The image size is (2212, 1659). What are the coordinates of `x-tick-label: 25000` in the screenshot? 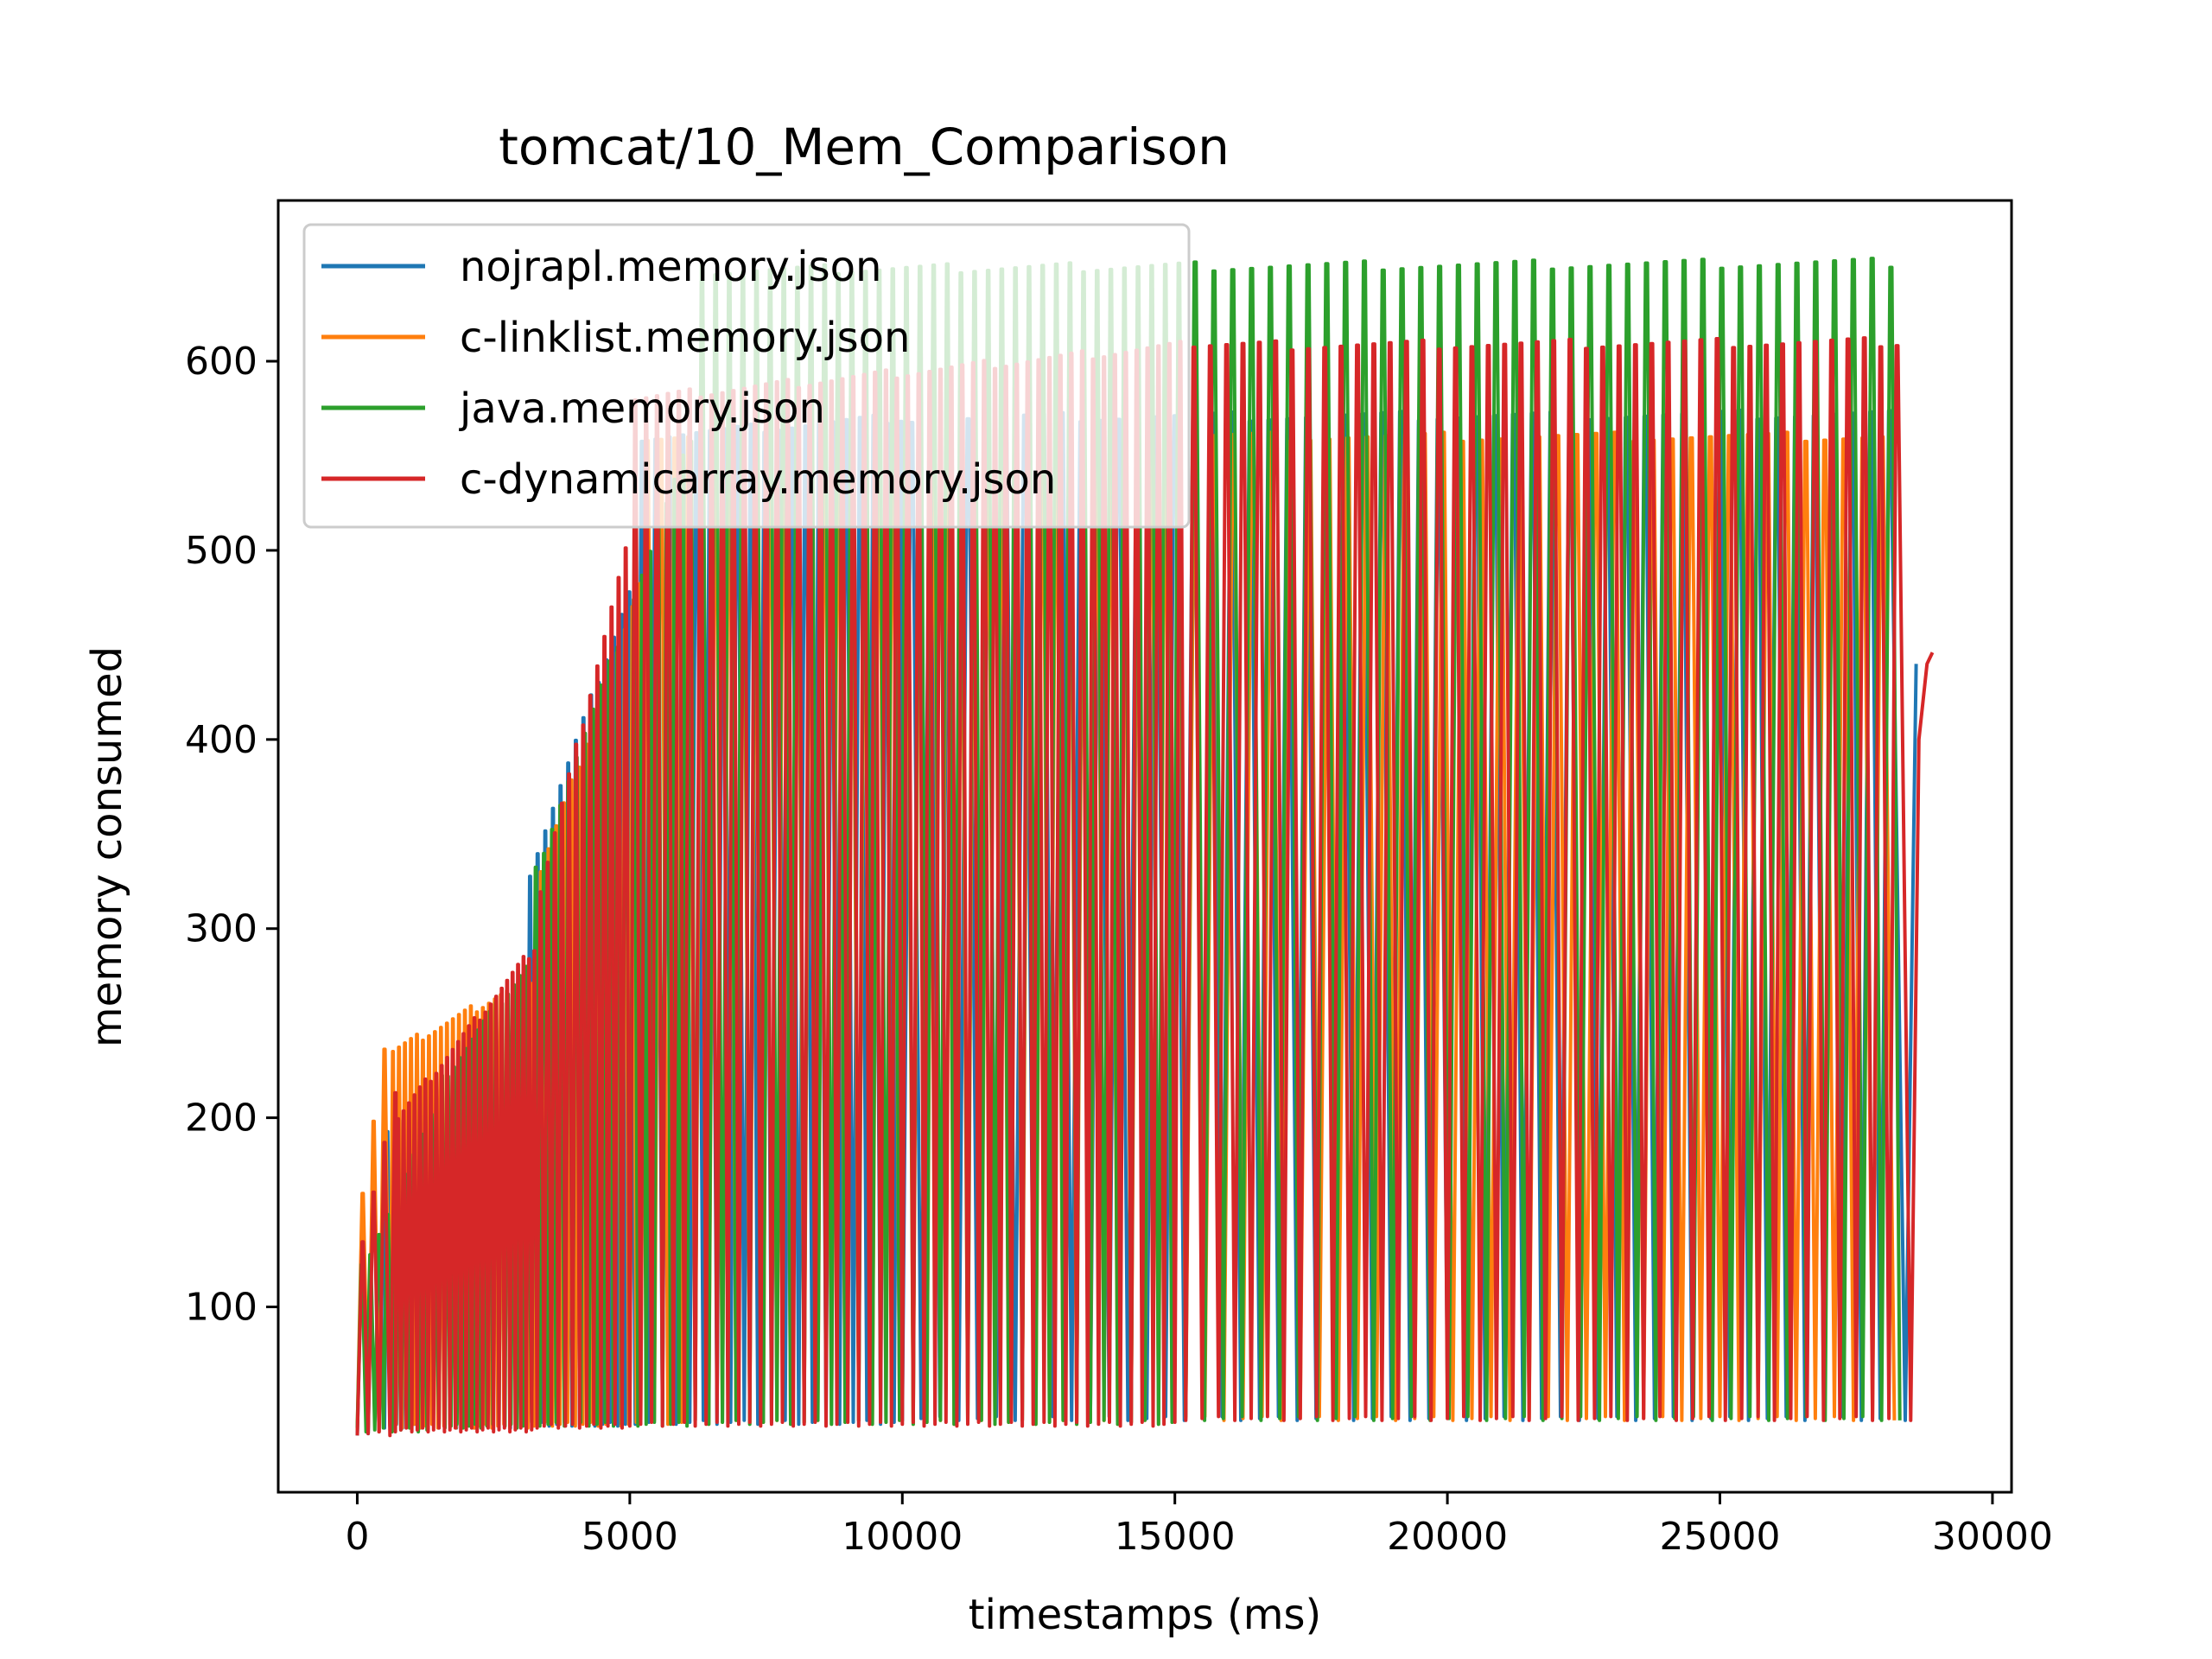 It's located at (1720, 1537).